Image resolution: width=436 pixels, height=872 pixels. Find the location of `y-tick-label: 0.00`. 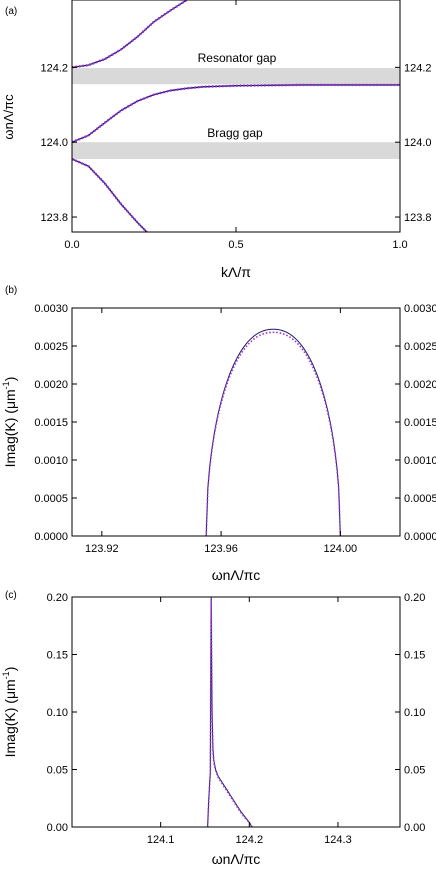

y-tick-label: 0.00 is located at coordinates (57, 828).